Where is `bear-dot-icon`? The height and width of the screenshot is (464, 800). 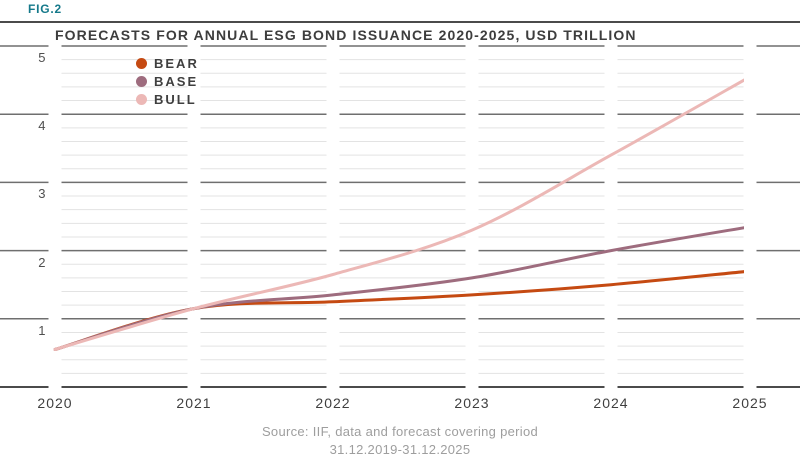
bear-dot-icon is located at coordinates (141, 63).